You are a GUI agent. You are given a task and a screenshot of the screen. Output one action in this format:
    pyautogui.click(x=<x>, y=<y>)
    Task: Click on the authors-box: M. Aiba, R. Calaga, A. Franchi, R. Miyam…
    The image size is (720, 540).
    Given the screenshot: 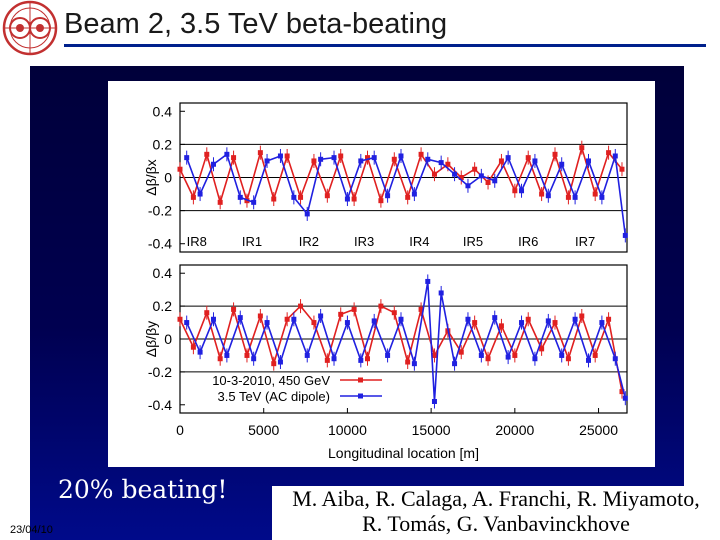 What is the action you would take?
    pyautogui.click(x=496, y=513)
    